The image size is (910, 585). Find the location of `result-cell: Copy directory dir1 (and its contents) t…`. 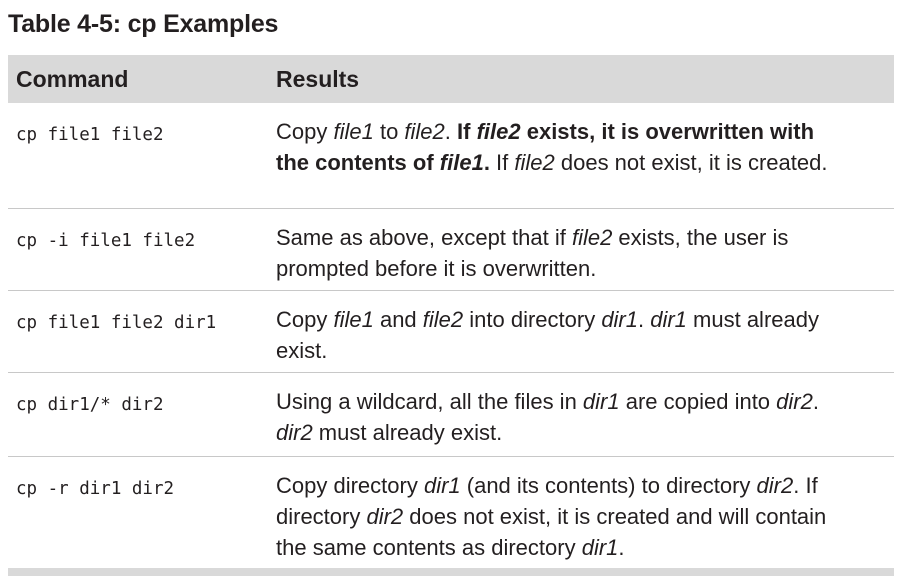

result-cell: Copy directory dir1 (and its contents) t… is located at coordinates (551, 516).